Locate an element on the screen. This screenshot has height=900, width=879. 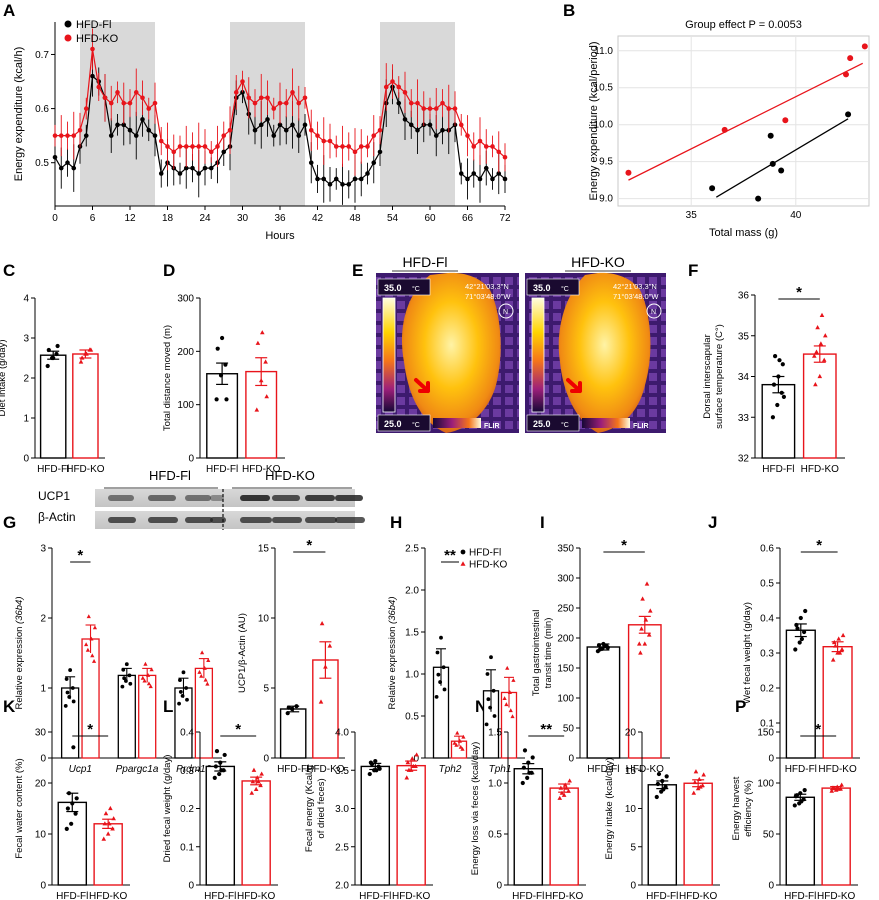
panel-label-f: F is located at coordinates (693, 270).